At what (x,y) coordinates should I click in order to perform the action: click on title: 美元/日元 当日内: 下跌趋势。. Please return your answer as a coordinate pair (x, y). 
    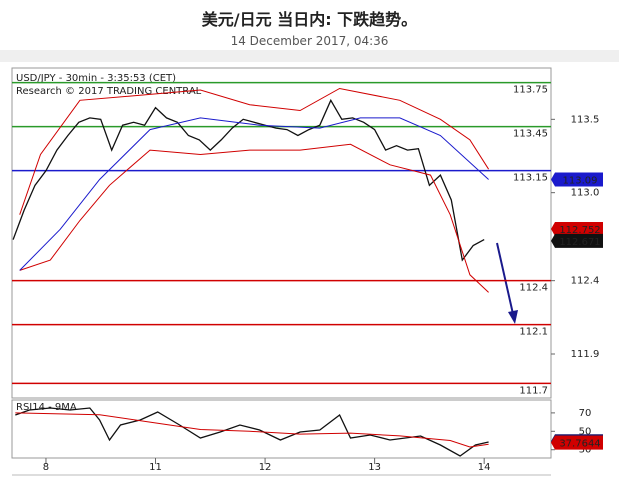
    Looking at the image, I should click on (309, 19).